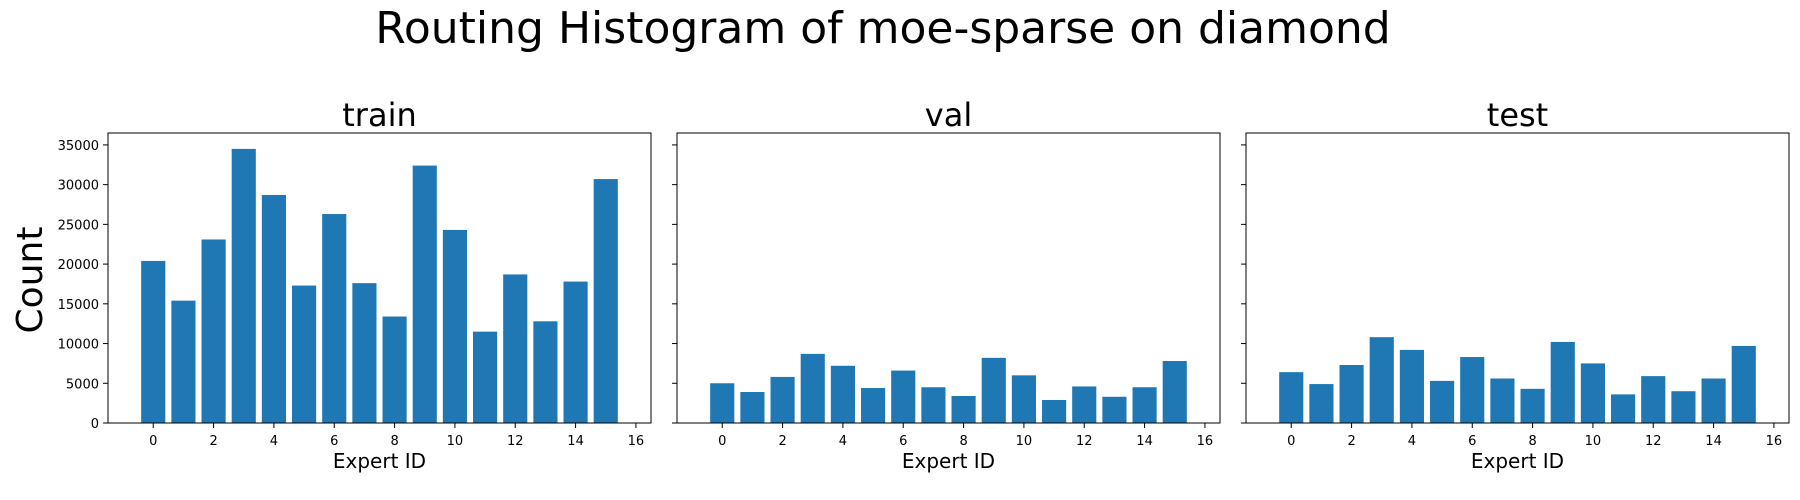  What do you see at coordinates (379, 461) in the screenshot?
I see `x-axis-label-train: Expert ID` at bounding box center [379, 461].